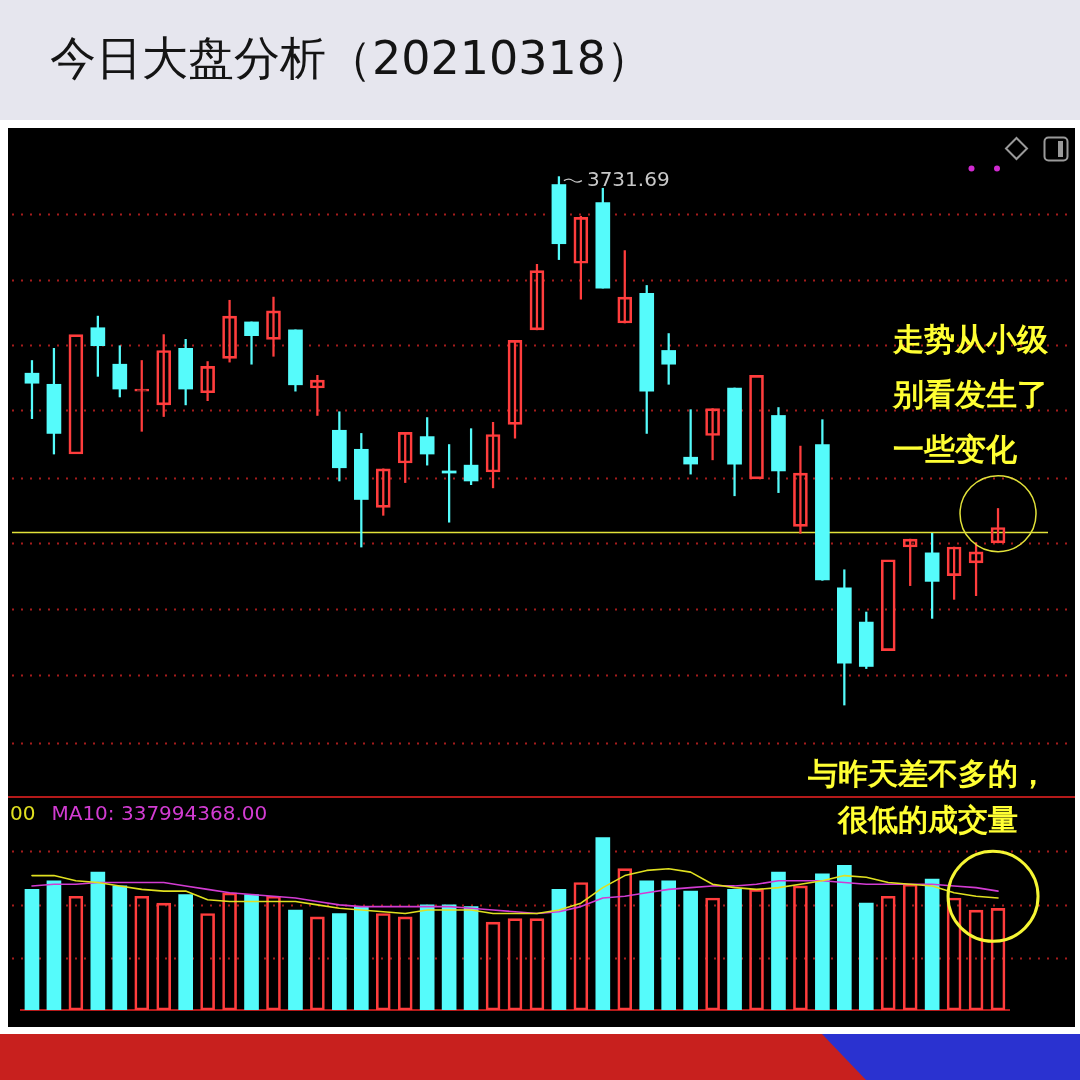 The image size is (1080, 1080). I want to click on text: MA10: 337994368.00, so click(159, 813).